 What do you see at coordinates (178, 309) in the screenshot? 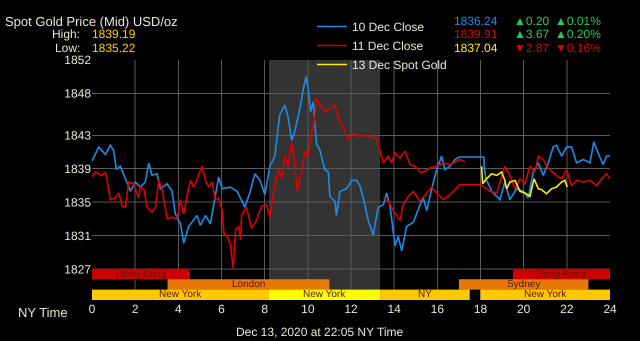
I see `x-tick-label: 4` at bounding box center [178, 309].